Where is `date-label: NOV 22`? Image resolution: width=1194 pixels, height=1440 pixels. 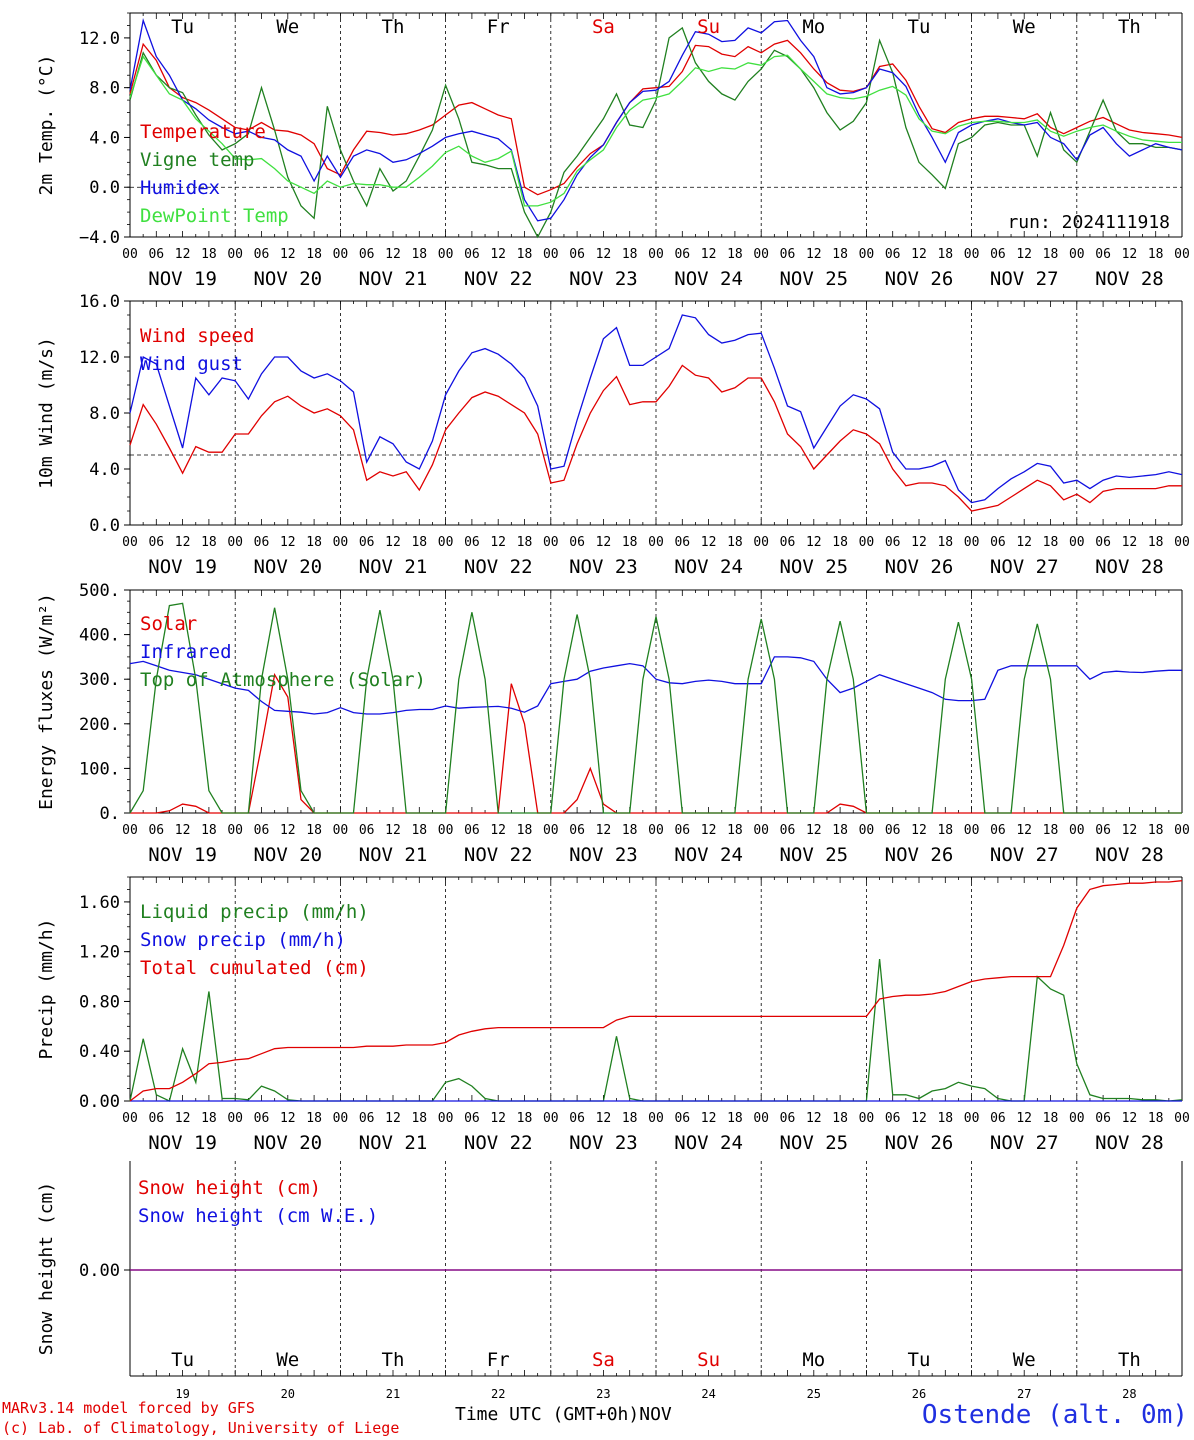 date-label: NOV 22 is located at coordinates (498, 279).